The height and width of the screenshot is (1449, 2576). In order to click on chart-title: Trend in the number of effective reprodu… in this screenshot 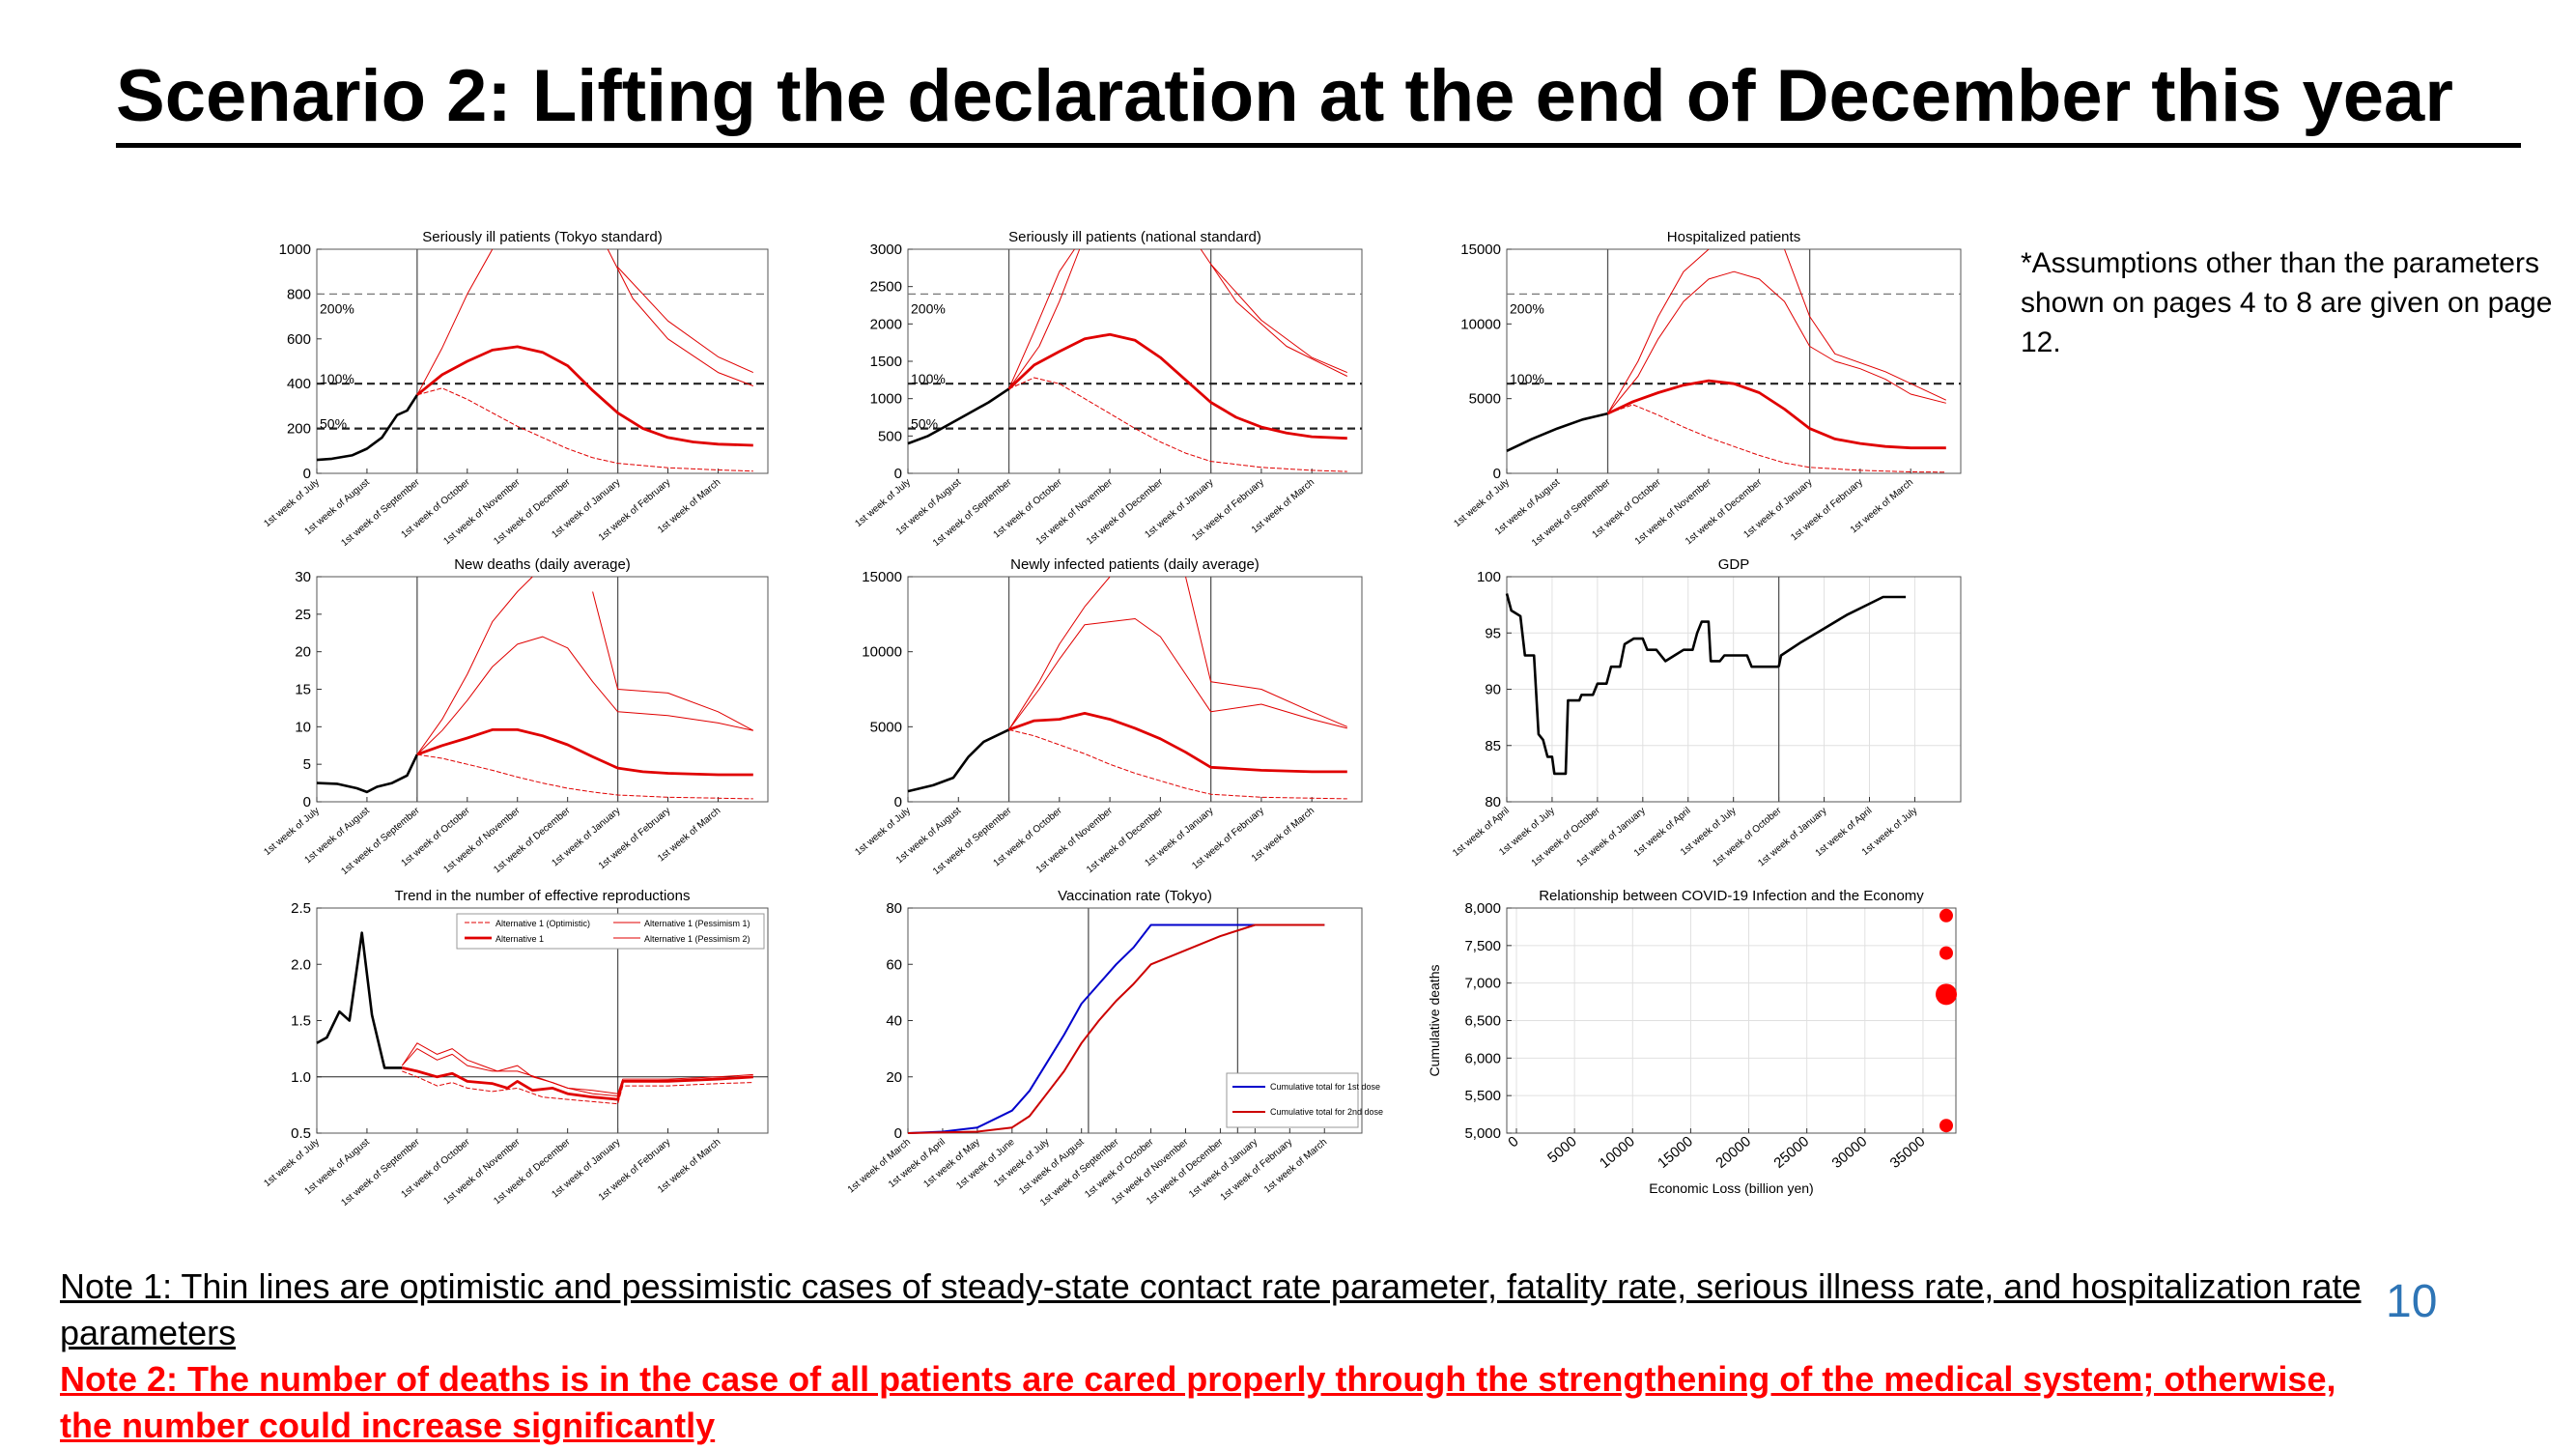, I will do `click(542, 896)`.